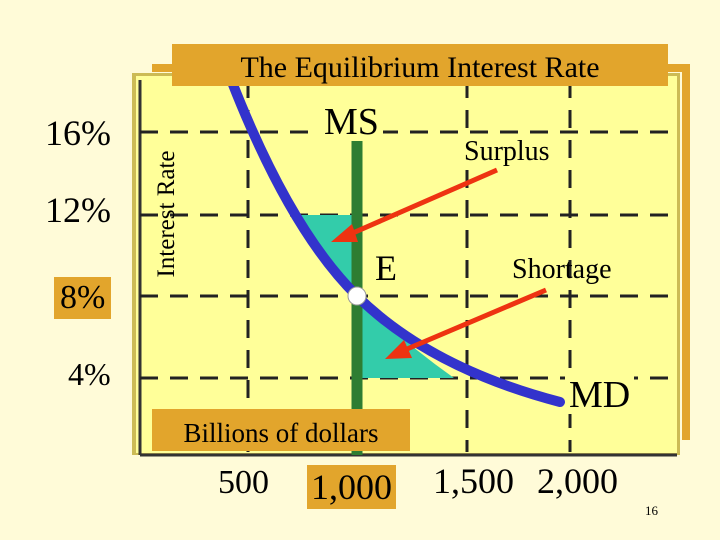 The image size is (720, 540). What do you see at coordinates (473, 481) in the screenshot?
I see `x-tick-1500: 1,500` at bounding box center [473, 481].